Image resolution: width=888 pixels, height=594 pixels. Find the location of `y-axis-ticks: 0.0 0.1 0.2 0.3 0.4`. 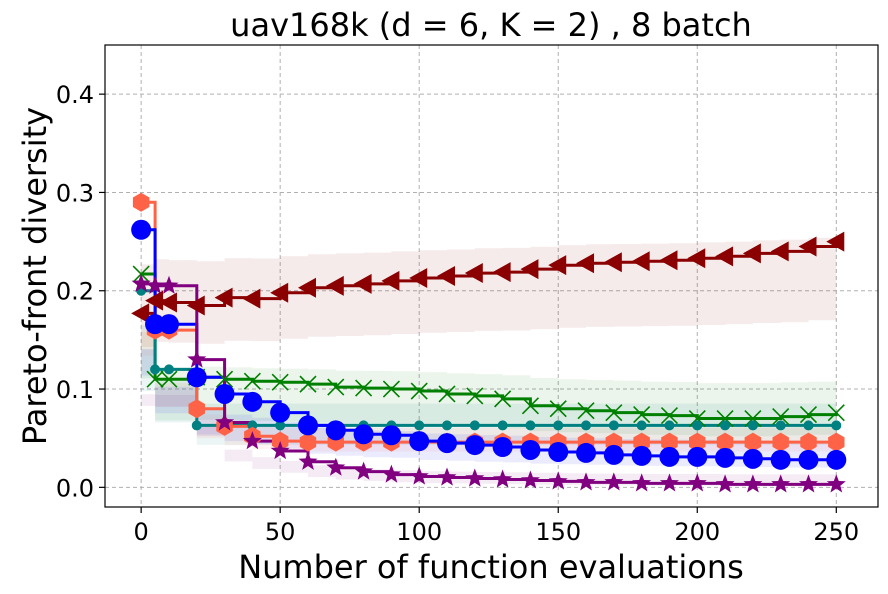

y-axis-ticks: 0.0 0.1 0.2 0.3 0.4 is located at coordinates (80, 291).